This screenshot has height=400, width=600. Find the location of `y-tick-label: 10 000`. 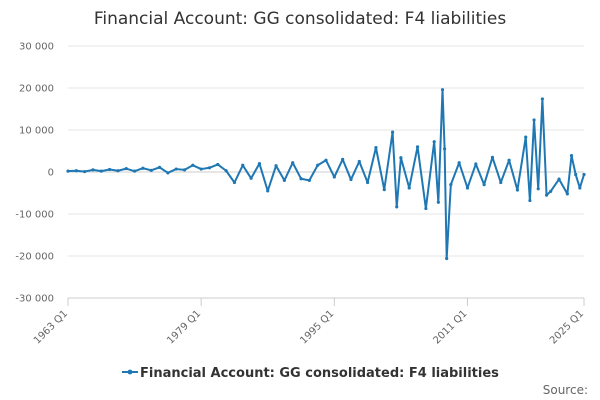

y-tick-label: 10 000 is located at coordinates (36, 131).